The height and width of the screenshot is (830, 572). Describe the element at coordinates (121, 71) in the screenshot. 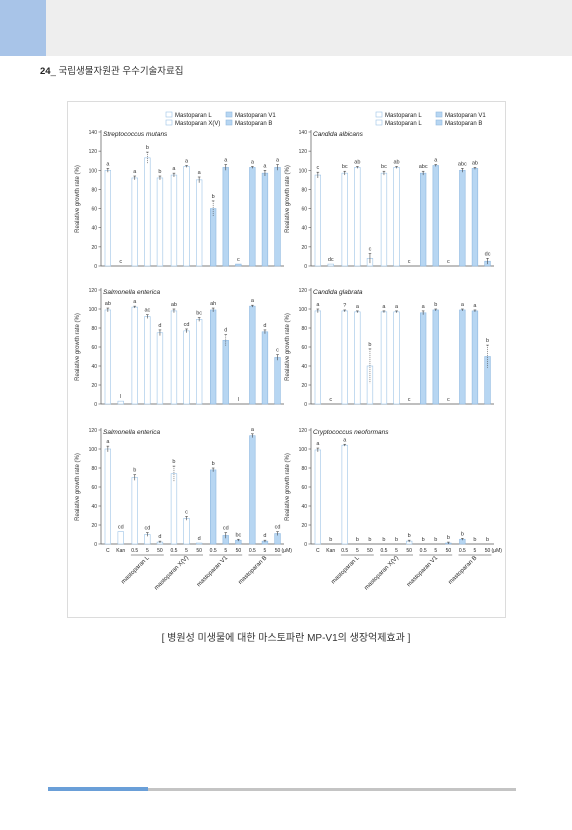

I see `publication-title: 국립생물자원관 우수기술자료집` at that location.